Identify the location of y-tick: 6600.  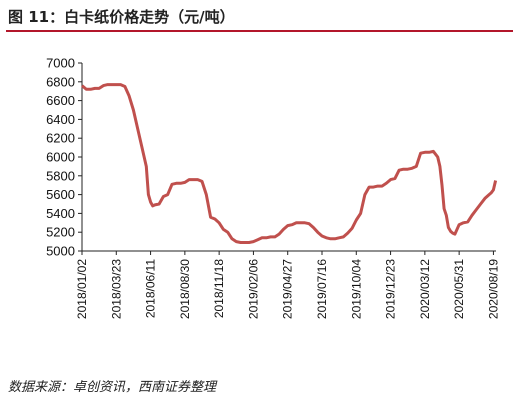
(64, 100).